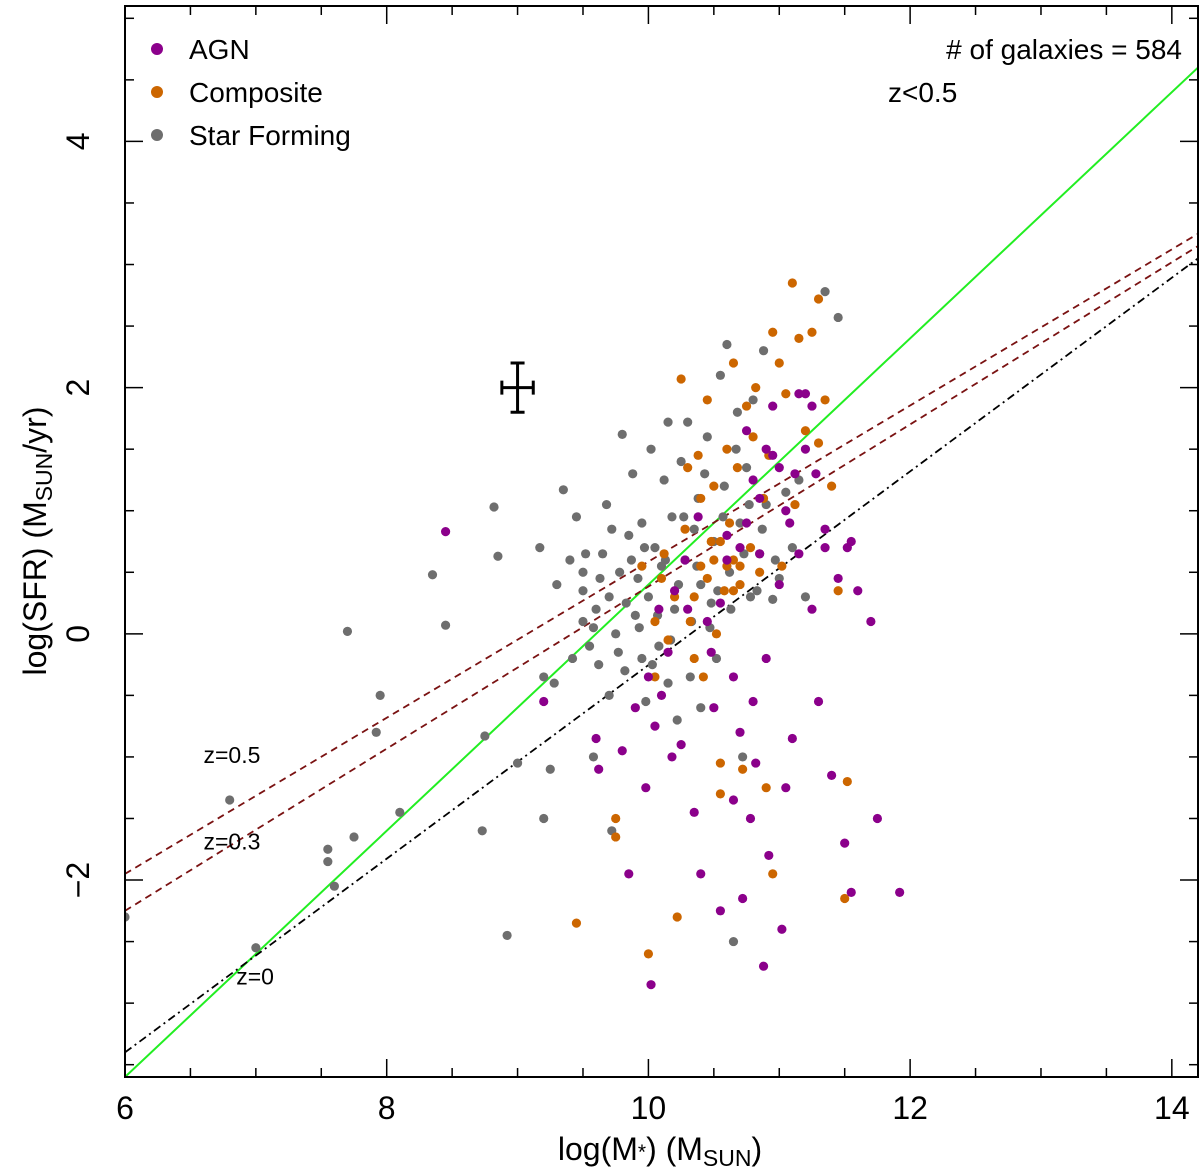  I want to click on x-axis-label: log(M*) (MSUN), so click(660, 1151).